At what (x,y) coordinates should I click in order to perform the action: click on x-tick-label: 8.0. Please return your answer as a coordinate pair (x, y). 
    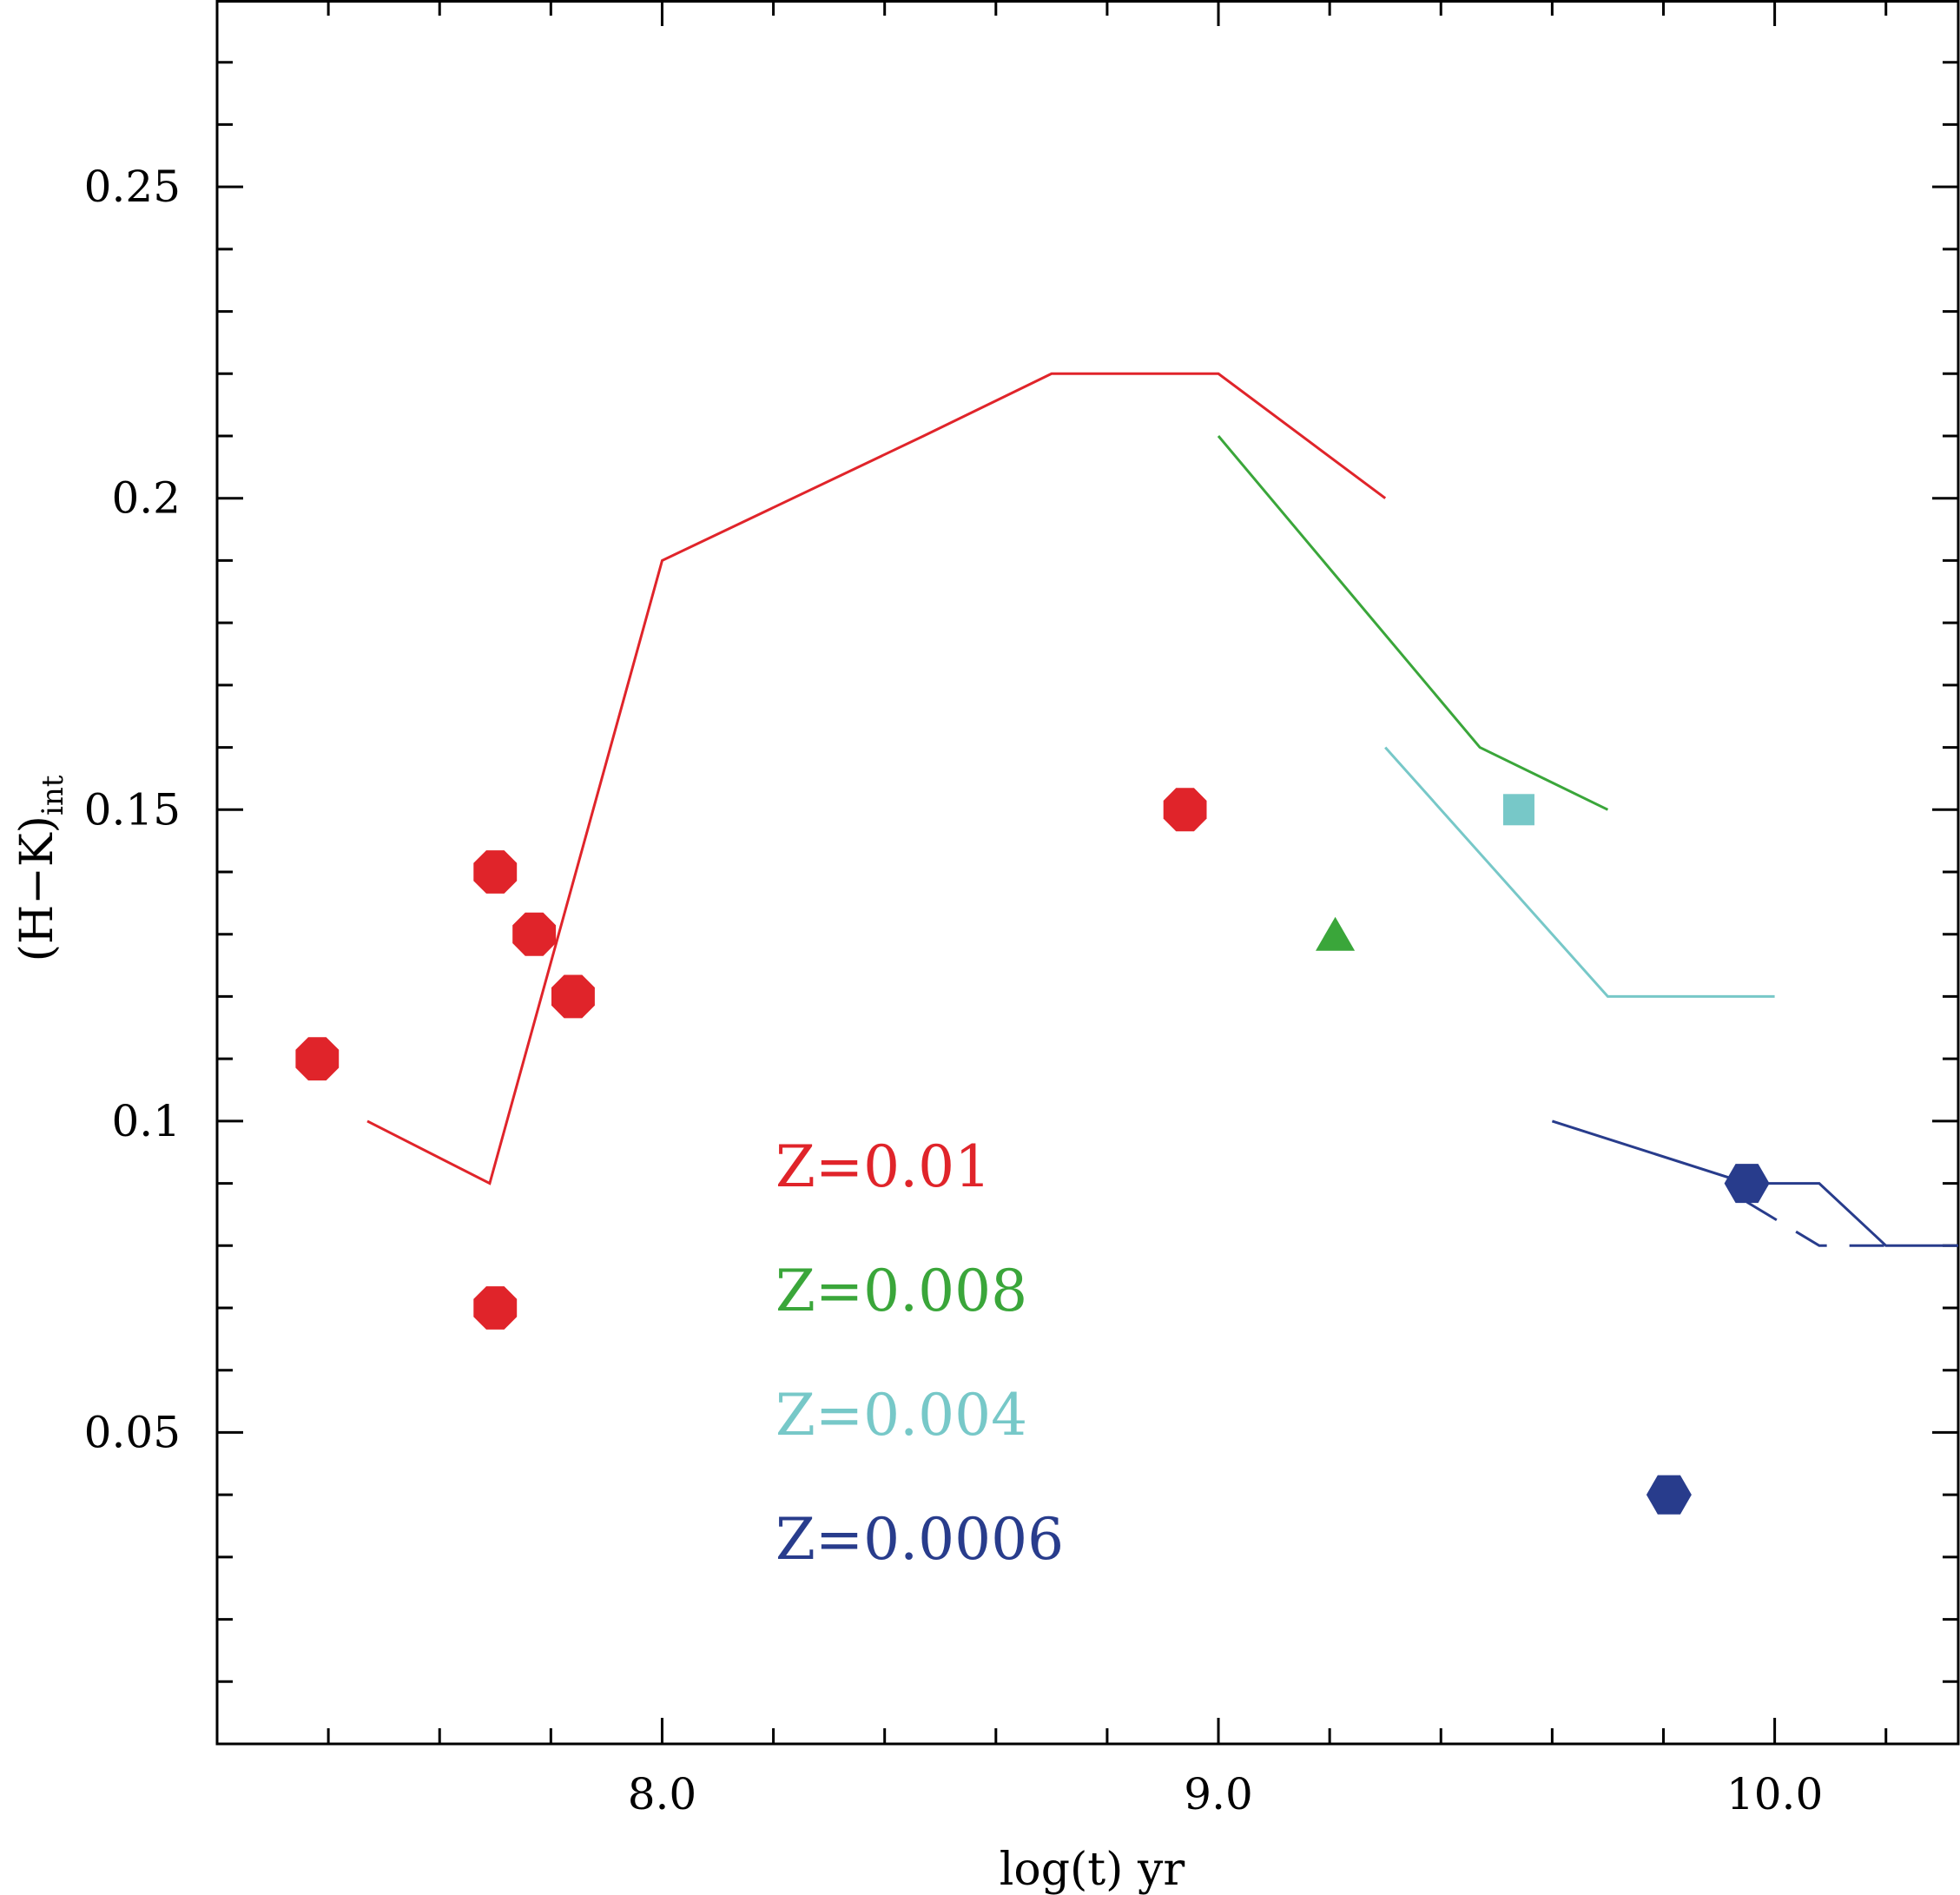
    Looking at the image, I should click on (662, 1794).